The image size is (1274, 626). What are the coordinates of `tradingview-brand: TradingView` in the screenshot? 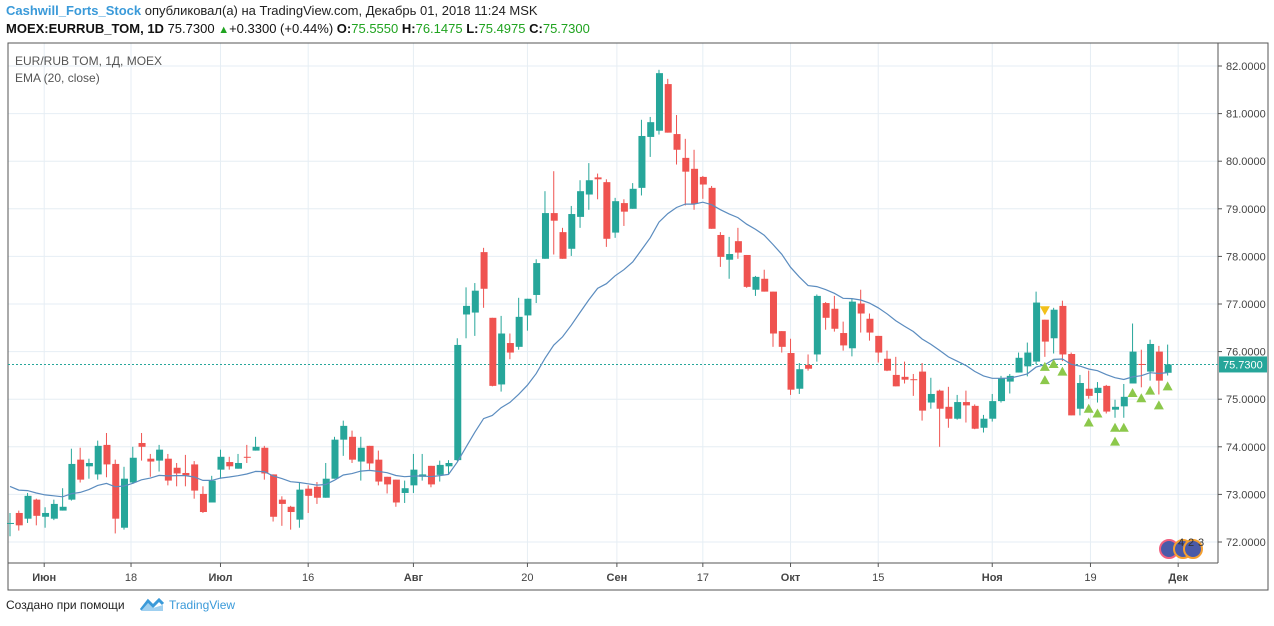 It's located at (202, 605).